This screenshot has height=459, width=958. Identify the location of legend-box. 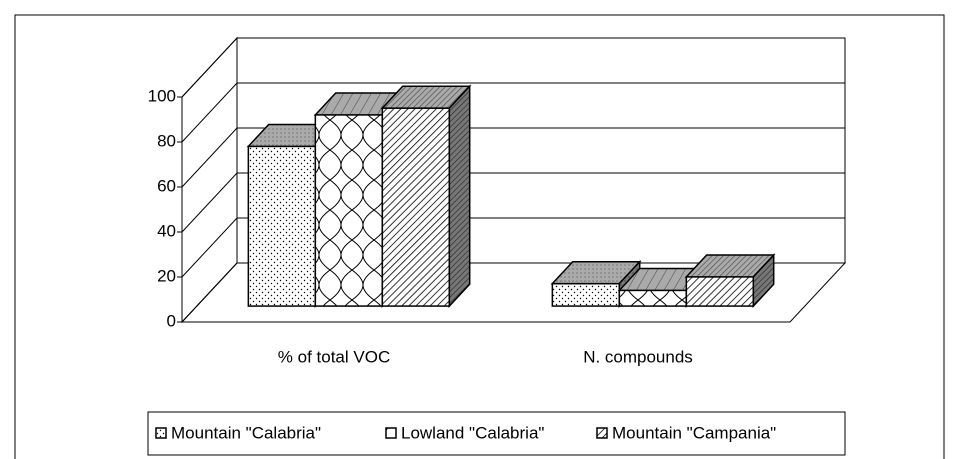
(496, 433).